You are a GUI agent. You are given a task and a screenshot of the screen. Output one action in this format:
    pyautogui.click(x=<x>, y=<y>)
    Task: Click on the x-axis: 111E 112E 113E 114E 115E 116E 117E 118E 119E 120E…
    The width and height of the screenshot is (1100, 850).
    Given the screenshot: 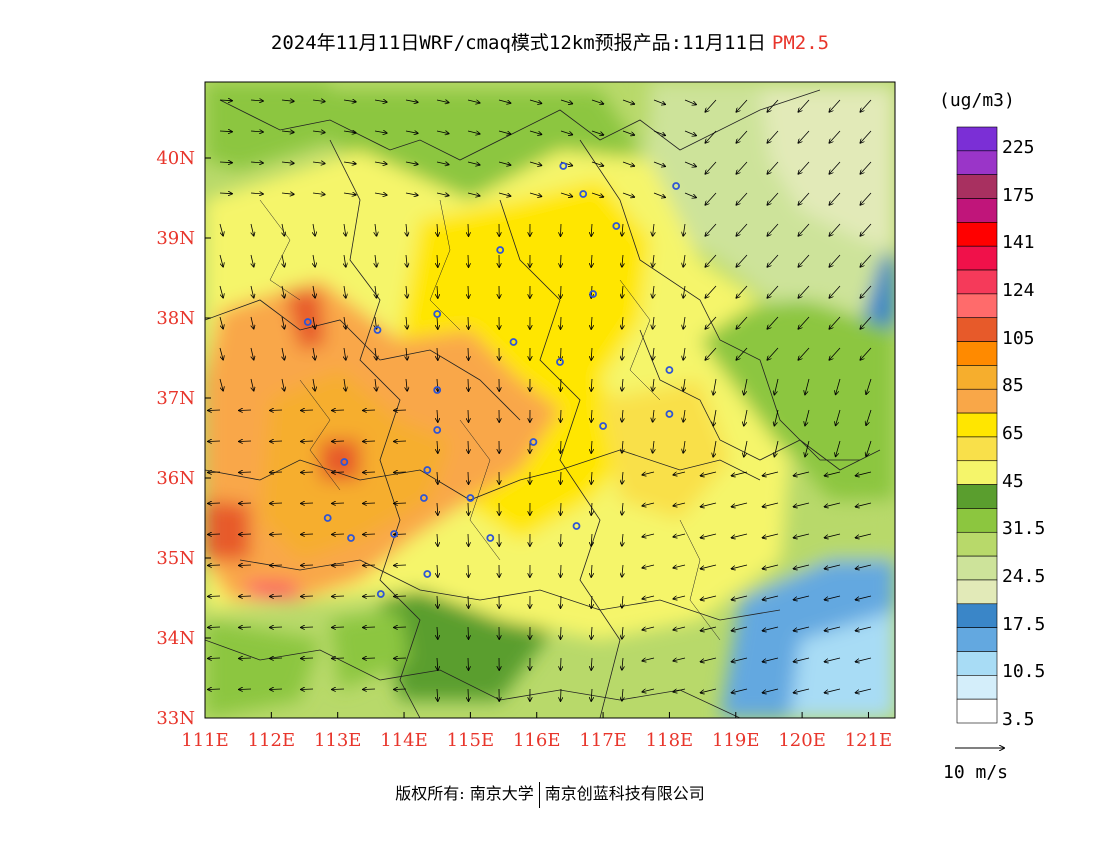 What is the action you would take?
    pyautogui.click(x=536, y=731)
    